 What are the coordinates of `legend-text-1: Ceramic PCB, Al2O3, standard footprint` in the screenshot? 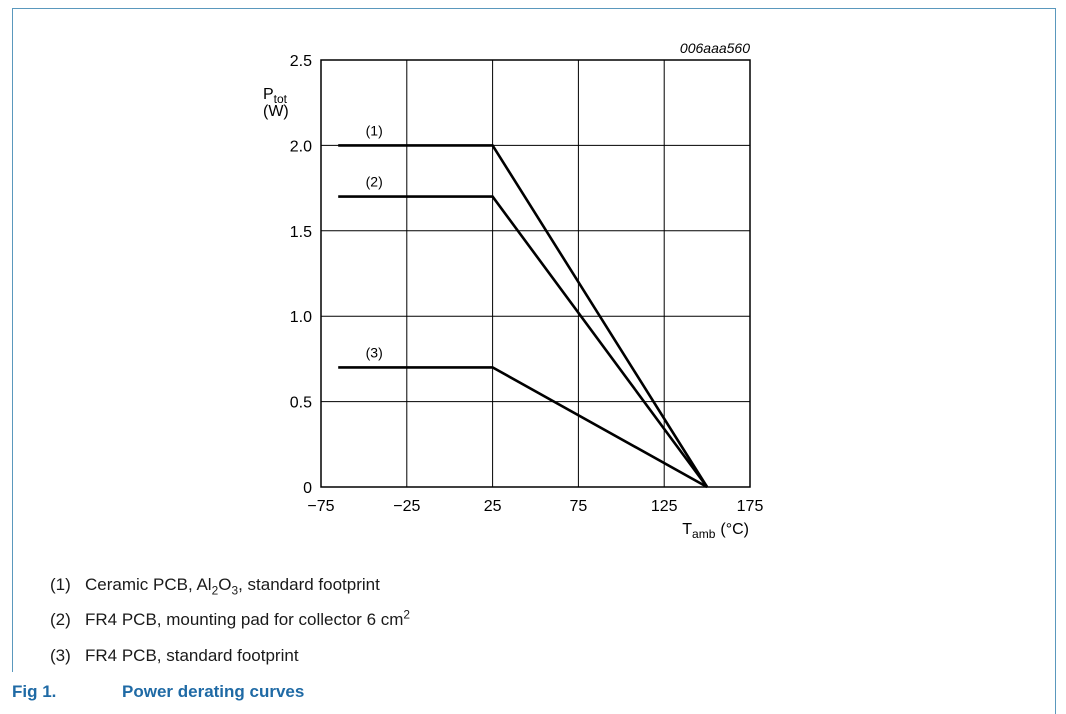 It's located at (232, 586).